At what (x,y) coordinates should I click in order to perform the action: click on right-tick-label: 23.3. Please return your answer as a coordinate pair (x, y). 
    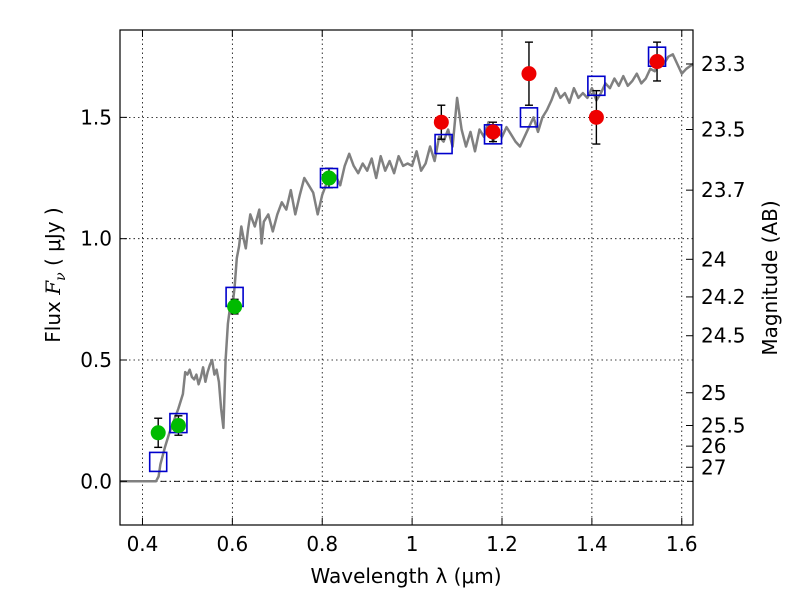
    Looking at the image, I should click on (723, 64).